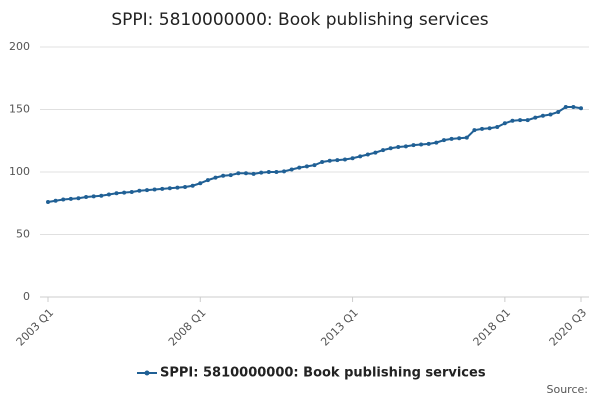 The height and width of the screenshot is (400, 600). What do you see at coordinates (339, 327) in the screenshot?
I see `x-tick-label: 2013 Q1` at bounding box center [339, 327].